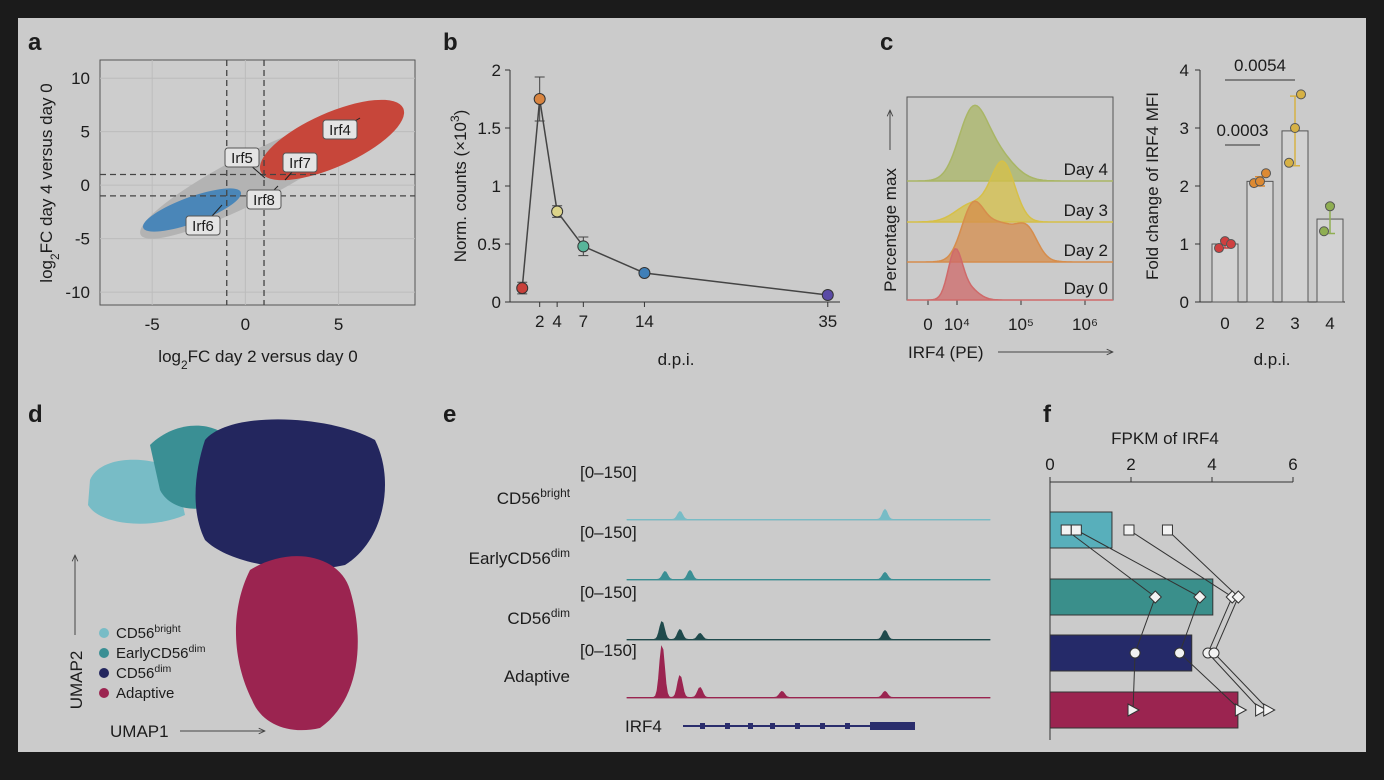 This screenshot has height=780, width=1384. What do you see at coordinates (496, 70) in the screenshot?
I see `y-tick-label: 2` at bounding box center [496, 70].